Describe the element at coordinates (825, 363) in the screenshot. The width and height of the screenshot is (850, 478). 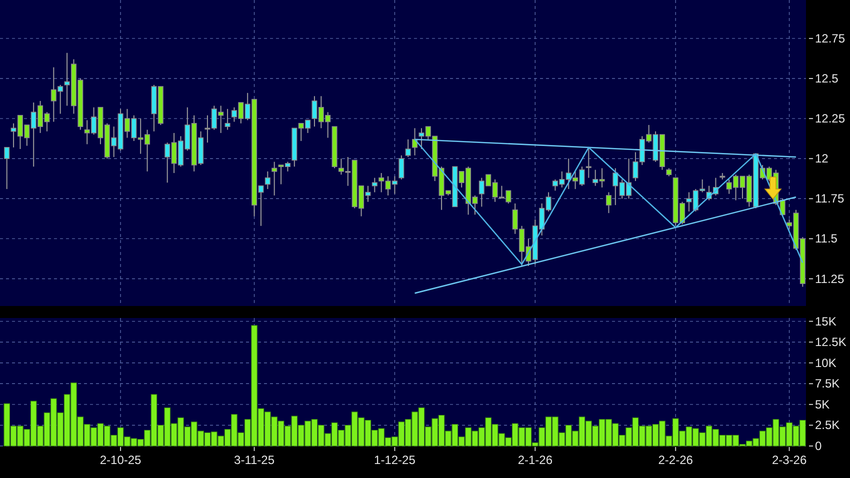
I see `y-tick-label: 10K` at that location.